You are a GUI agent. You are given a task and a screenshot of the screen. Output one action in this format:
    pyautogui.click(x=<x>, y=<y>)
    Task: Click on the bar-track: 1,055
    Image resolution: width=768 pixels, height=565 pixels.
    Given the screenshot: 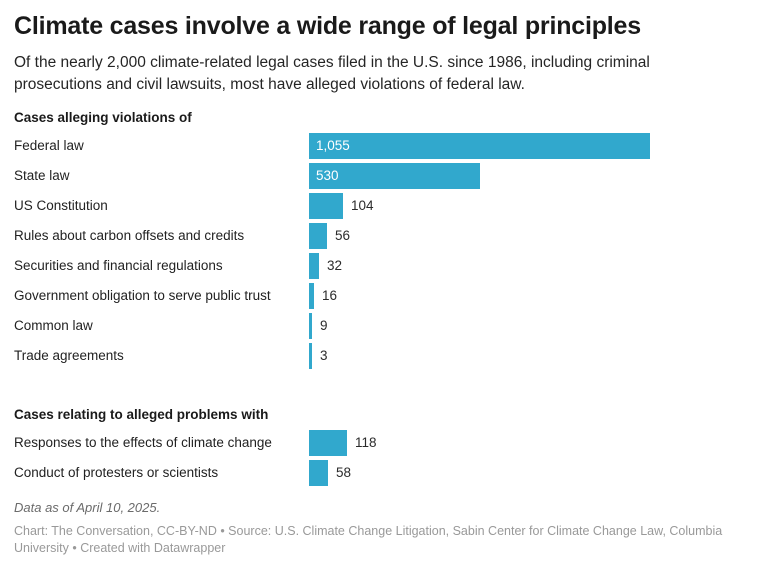 What is the action you would take?
    pyautogui.click(x=531, y=145)
    